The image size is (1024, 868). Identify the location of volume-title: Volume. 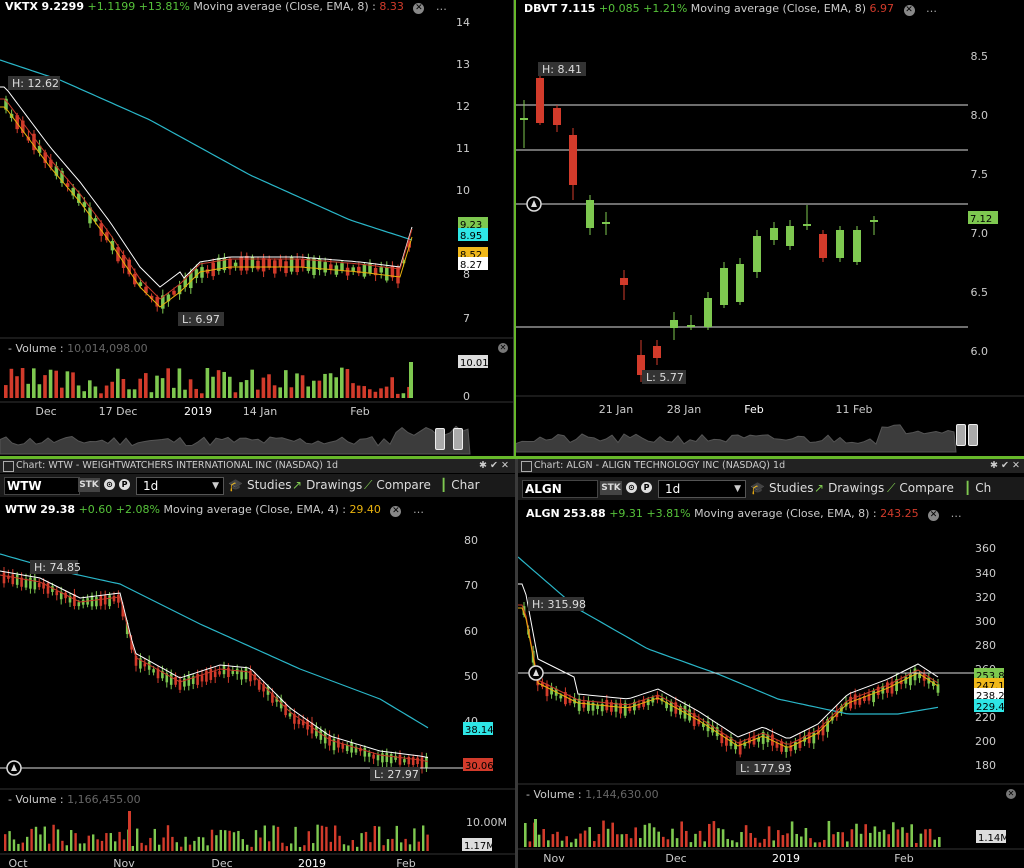
(36, 799).